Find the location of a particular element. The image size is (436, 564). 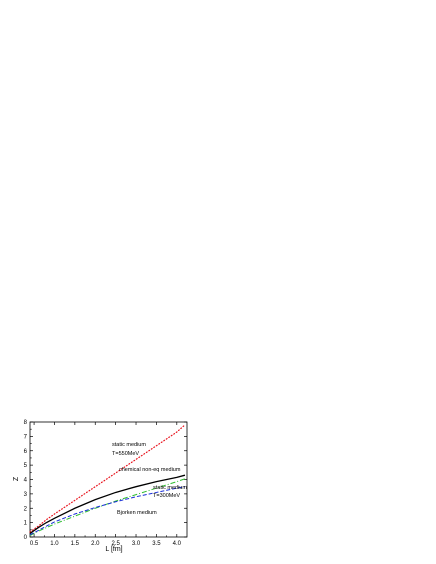

annotation-chemical: chemical non-eq medium is located at coordinates (150, 470).